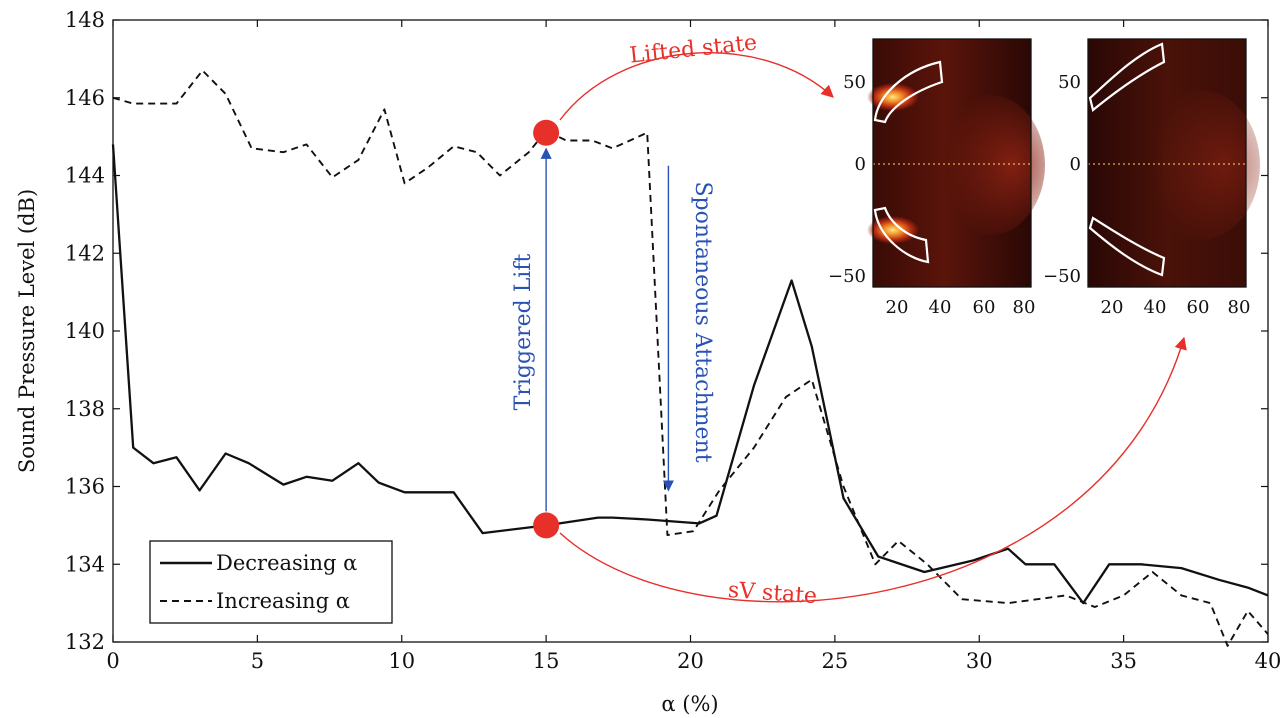  What do you see at coordinates (696, 86) in the screenshot?
I see `lifted-state-arrow` at bounding box center [696, 86].